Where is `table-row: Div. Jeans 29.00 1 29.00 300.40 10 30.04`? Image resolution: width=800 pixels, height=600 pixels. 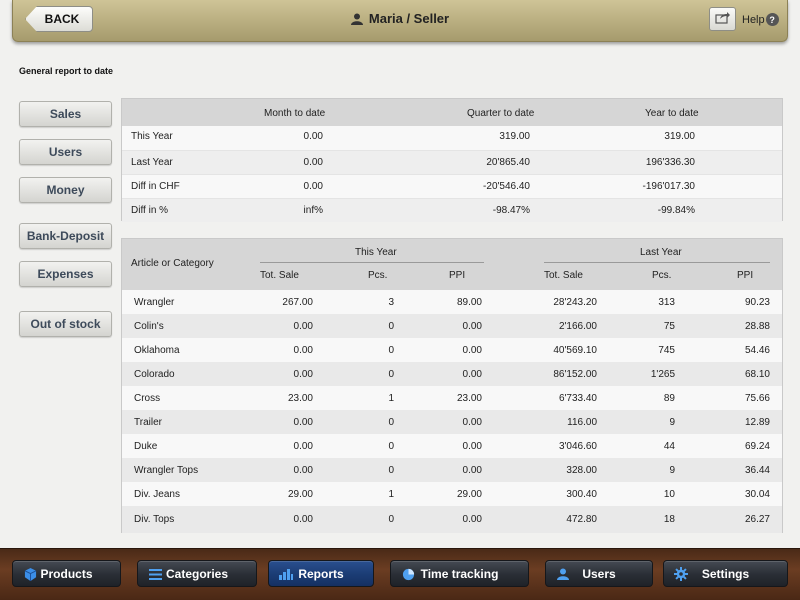 table-row: Div. Jeans 29.00 1 29.00 300.40 10 30.04 is located at coordinates (452, 494).